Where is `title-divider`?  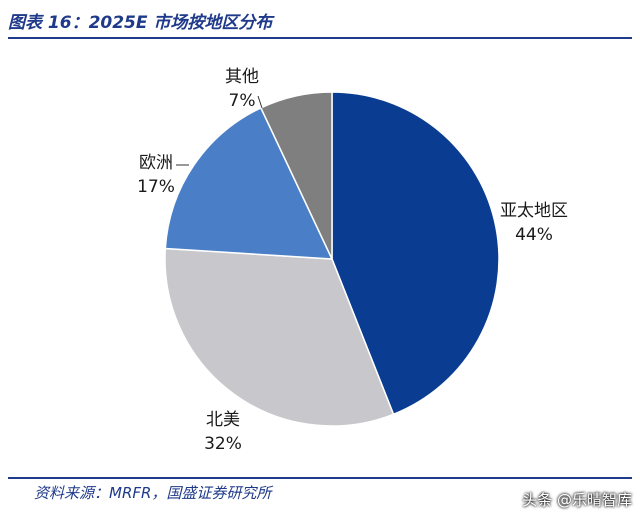 title-divider is located at coordinates (320, 38).